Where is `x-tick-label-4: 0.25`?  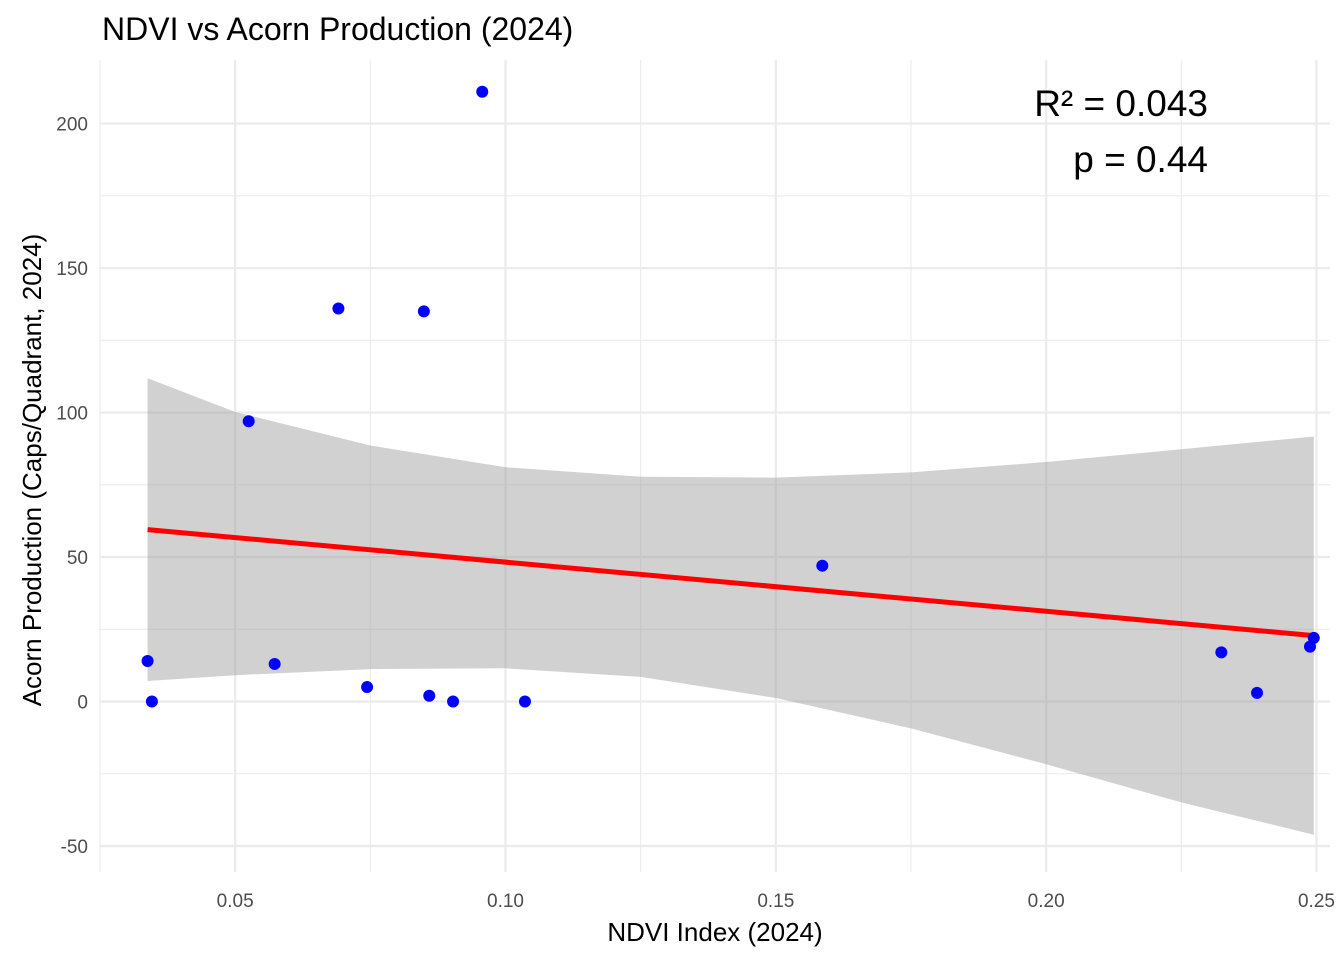
x-tick-label-4: 0.25 is located at coordinates (1316, 901).